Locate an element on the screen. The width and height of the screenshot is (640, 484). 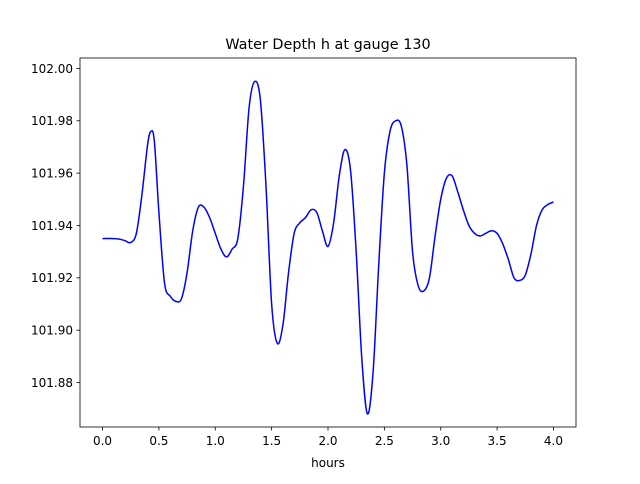
chart-title: Water Depth h at gauge 130 is located at coordinates (327, 45).